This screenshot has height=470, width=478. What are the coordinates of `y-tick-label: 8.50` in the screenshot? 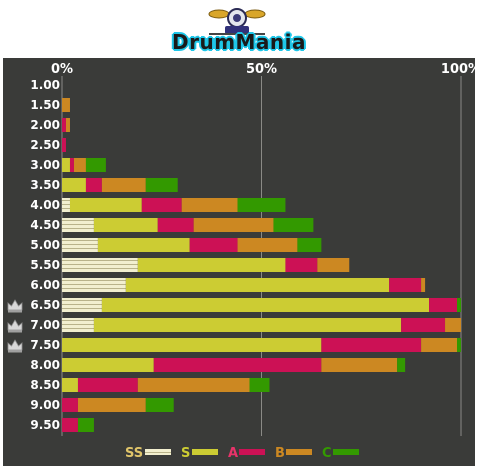 It's located at (45, 385).